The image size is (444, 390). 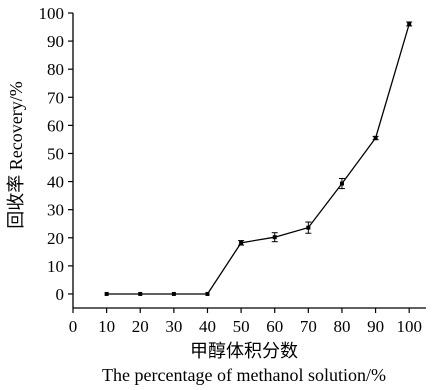 What do you see at coordinates (55, 153) in the screenshot?
I see `y-tick-label: 50` at bounding box center [55, 153].